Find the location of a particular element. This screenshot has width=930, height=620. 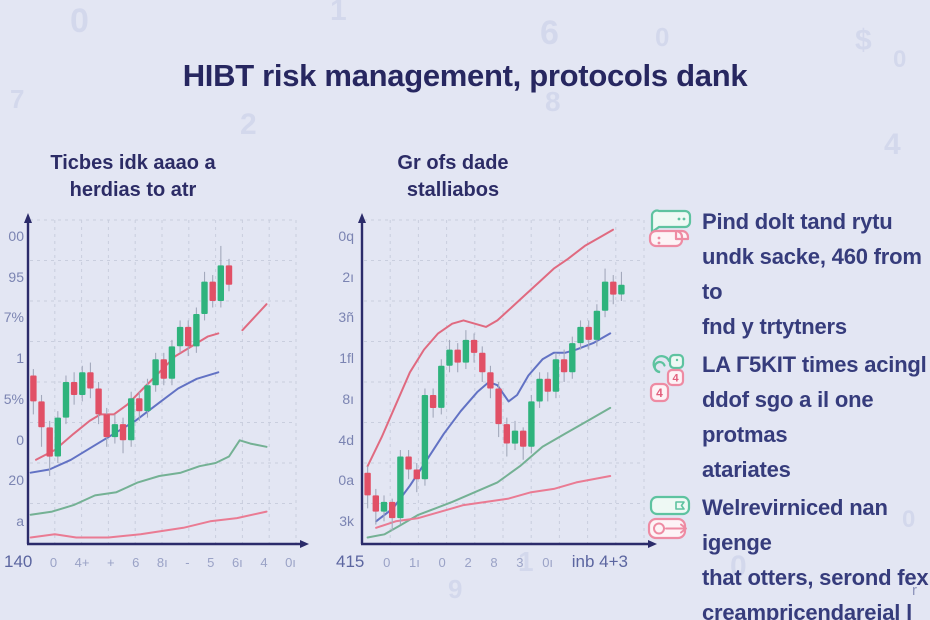

chart-right-subtitle-line1: Gr ofs dade is located at coordinates (453, 163).